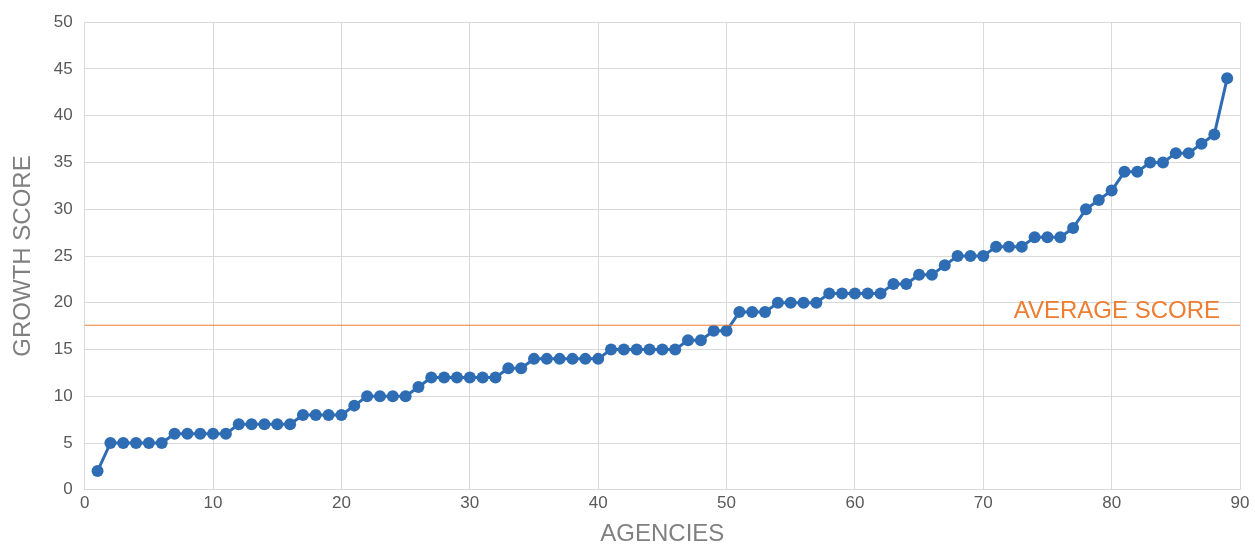 This screenshot has height=553, width=1255. What do you see at coordinates (855, 502) in the screenshot?
I see `x-tick-label: 60` at bounding box center [855, 502].